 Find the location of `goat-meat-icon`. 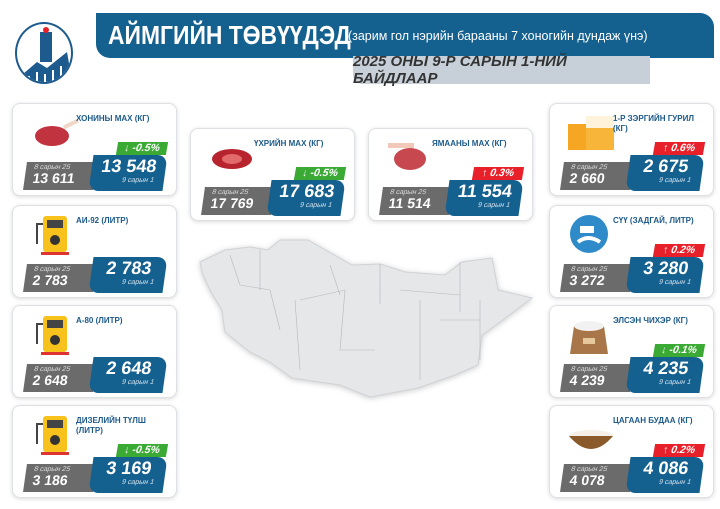

goat-meat-icon is located at coordinates (410, 157).